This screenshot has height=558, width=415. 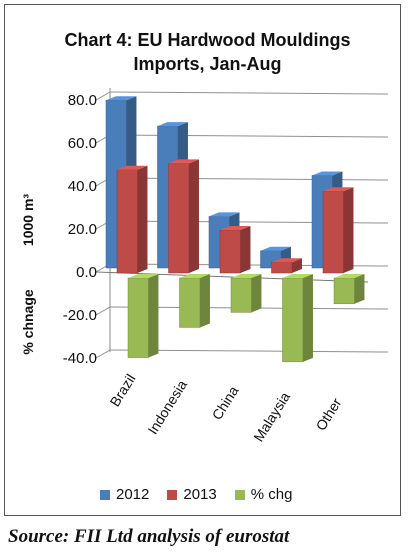 I want to click on y-tick-label: 0.0, so click(x=86, y=272).